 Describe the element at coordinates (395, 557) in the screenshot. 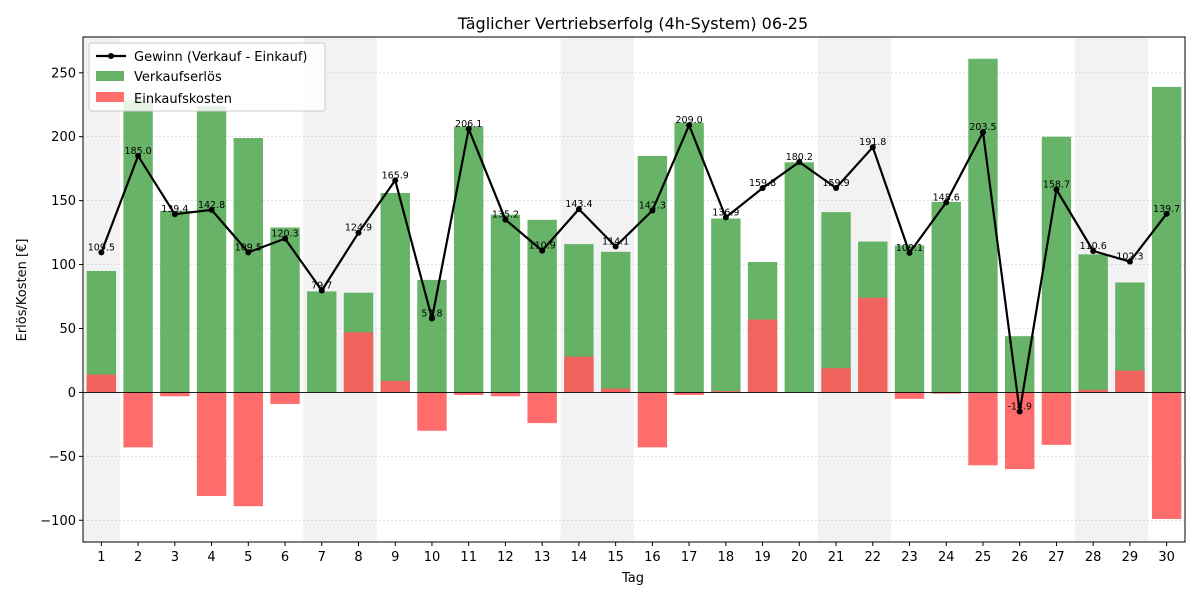

I see `x-tick-label: 9` at that location.